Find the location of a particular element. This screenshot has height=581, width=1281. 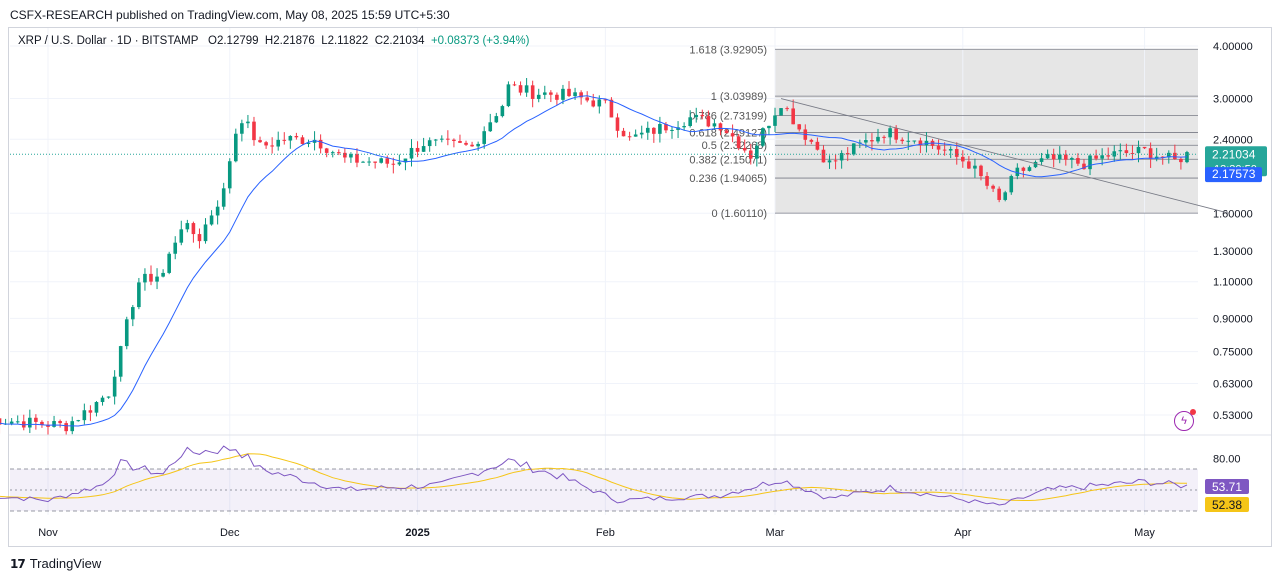

symbol-title: XRP / U.S. Dollar · 1D · BITSTAMP is located at coordinates (108, 41).